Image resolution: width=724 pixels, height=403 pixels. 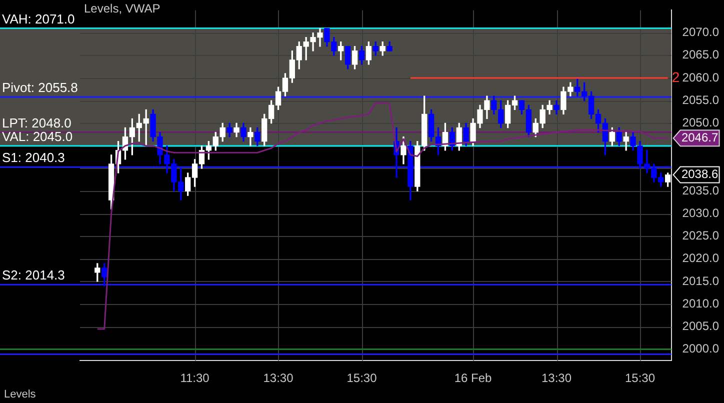 What do you see at coordinates (701, 213) in the screenshot?
I see `y-tick-label: 2030.0` at bounding box center [701, 213].